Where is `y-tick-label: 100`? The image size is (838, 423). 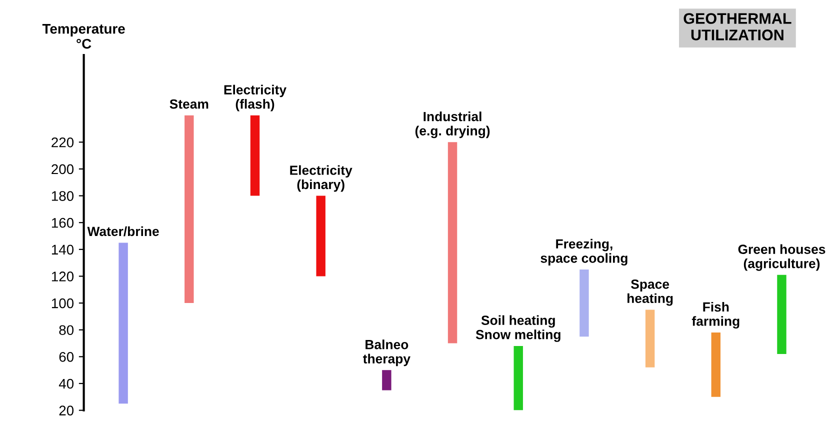
y-tick-label: 100 is located at coordinates (63, 303).